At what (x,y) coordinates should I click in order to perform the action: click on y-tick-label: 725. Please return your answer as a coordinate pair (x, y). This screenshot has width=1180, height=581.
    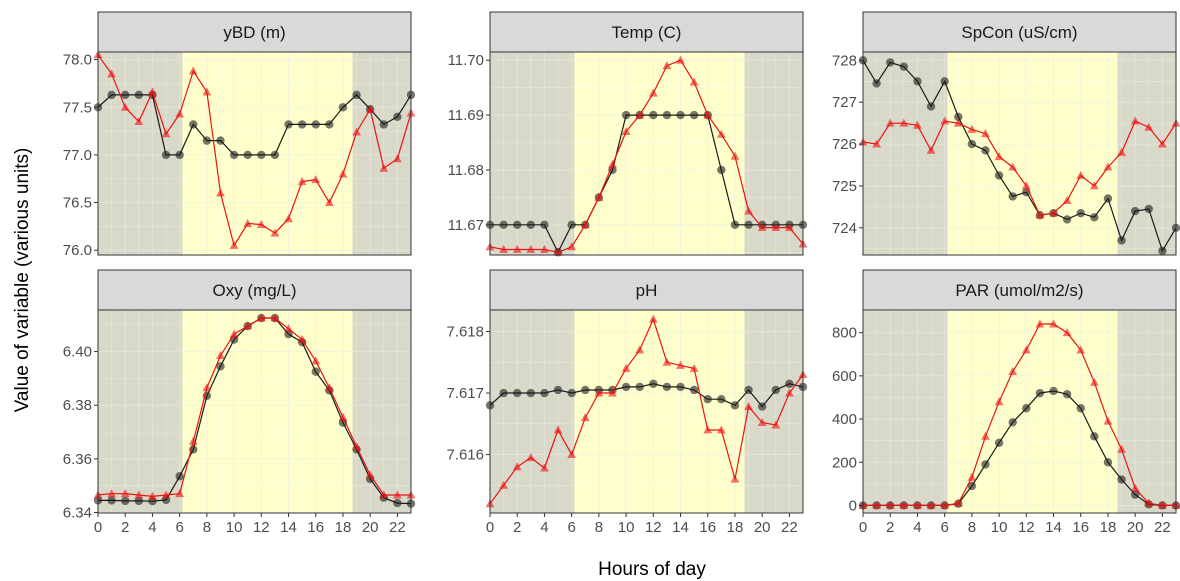
    Looking at the image, I should click on (844, 186).